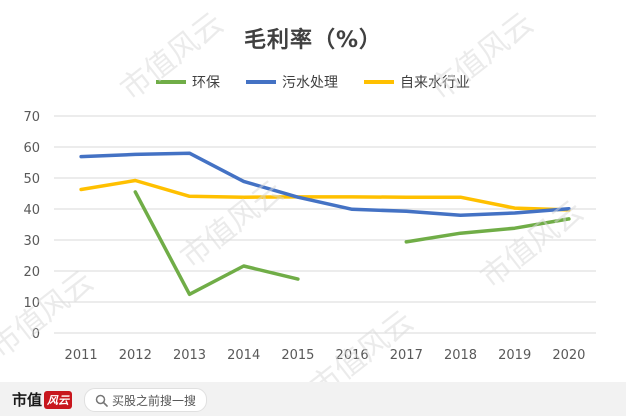  What do you see at coordinates (31, 179) in the screenshot?
I see `y-tick-label: 50` at bounding box center [31, 179].